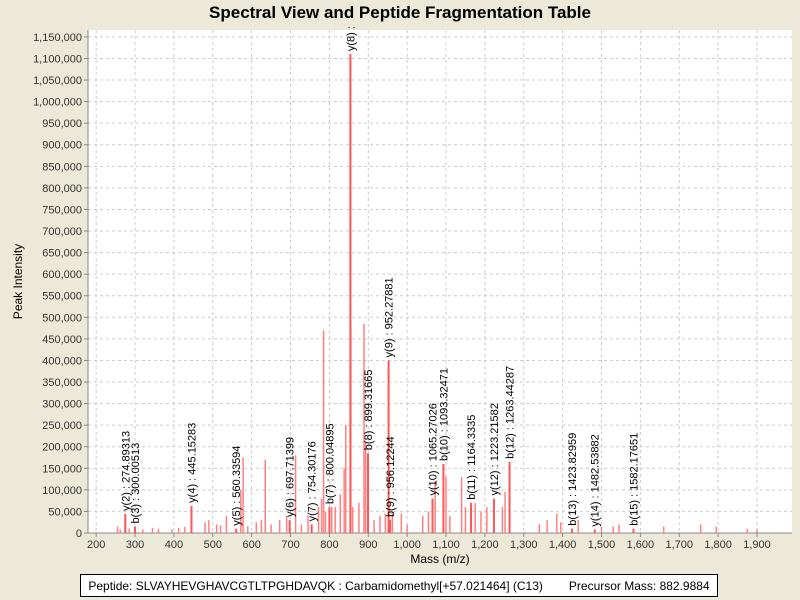 Image resolution: width=800 pixels, height=600 pixels. I want to click on peak-annotation: y(2) : 274.89313, so click(126, 471).